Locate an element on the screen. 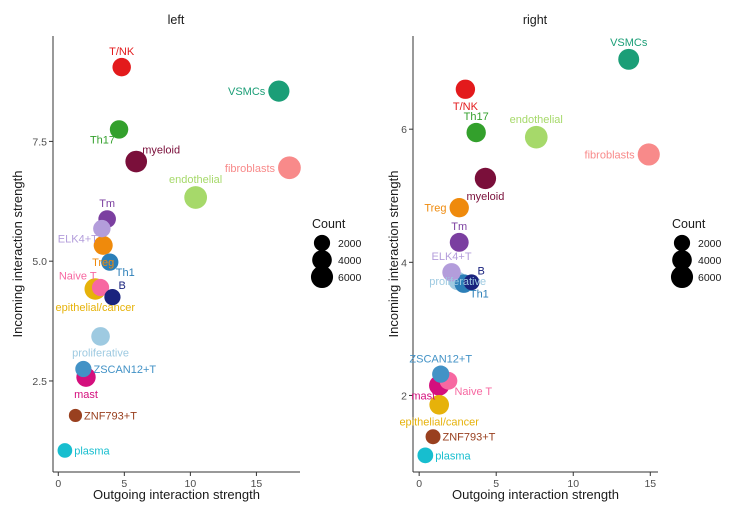  point-th1 is located at coordinates (110, 262).